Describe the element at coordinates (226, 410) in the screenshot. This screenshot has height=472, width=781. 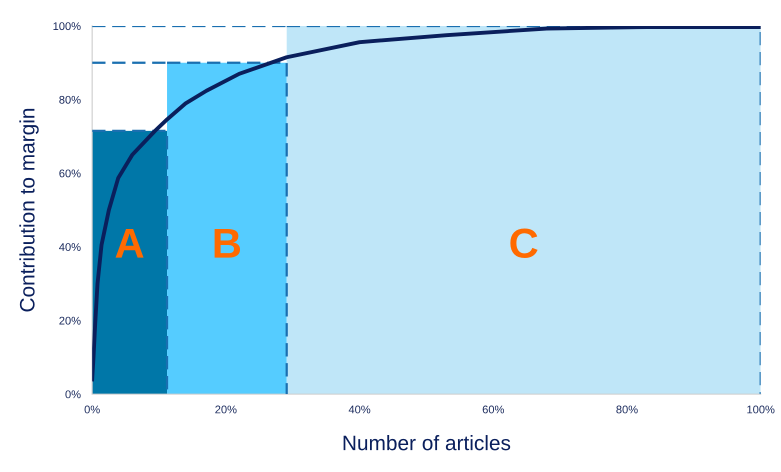
I see `x-tick-label: 20%` at that location.